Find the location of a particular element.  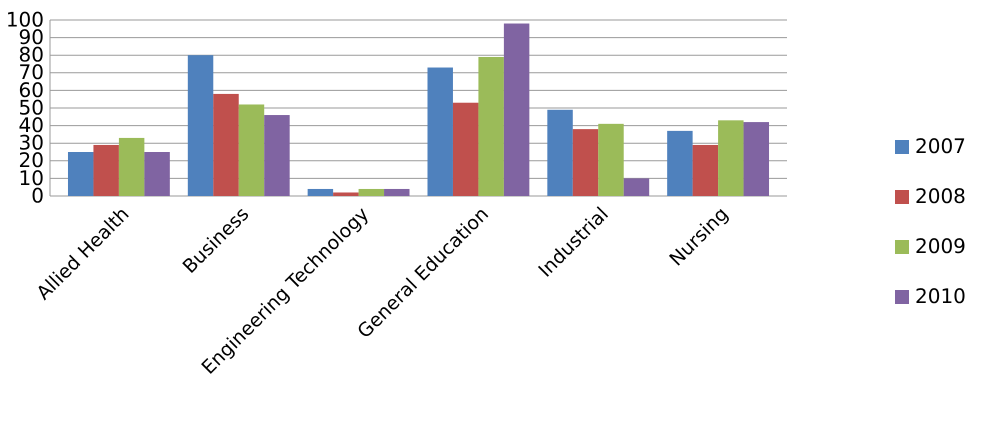

legend-label: 2008 is located at coordinates (940, 196).